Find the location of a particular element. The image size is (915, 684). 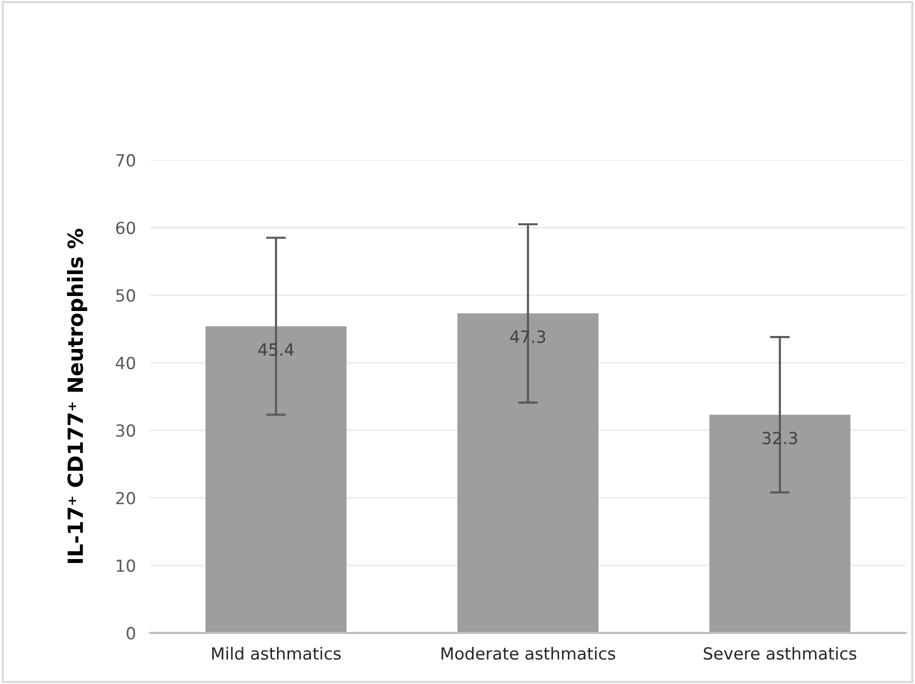

x-tick-label: Moderate asthmatics is located at coordinates (529, 653).